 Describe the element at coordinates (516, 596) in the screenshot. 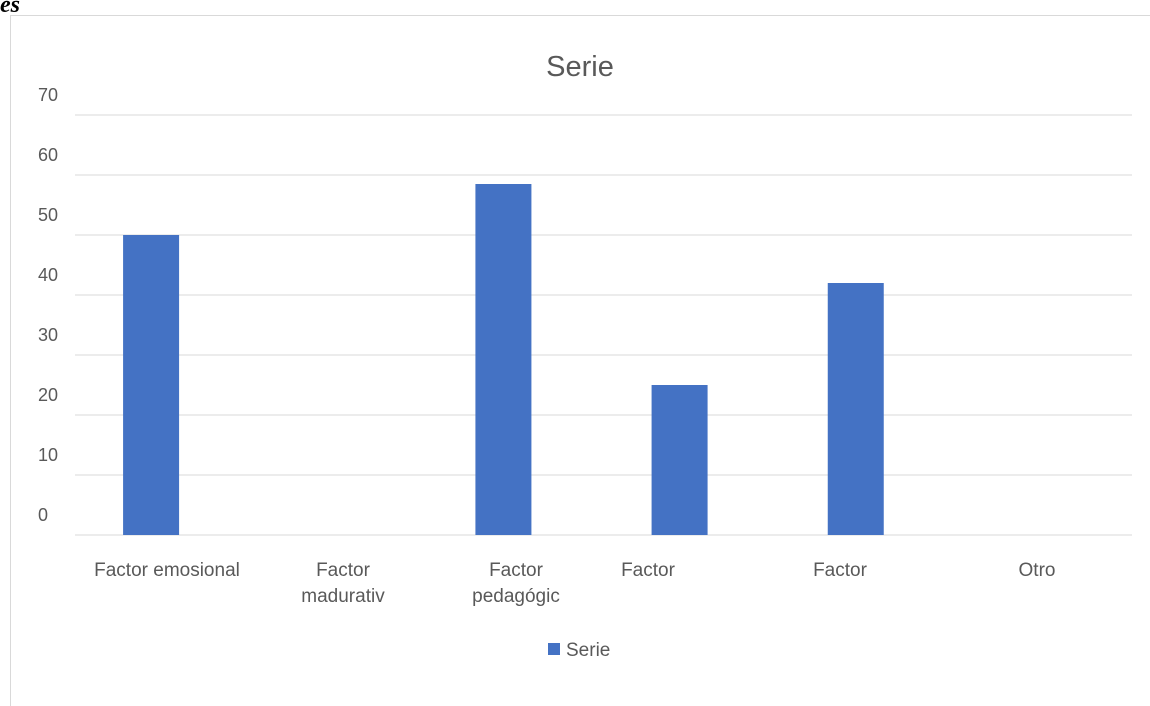

I see `x-tick-label: pedagógic` at that location.